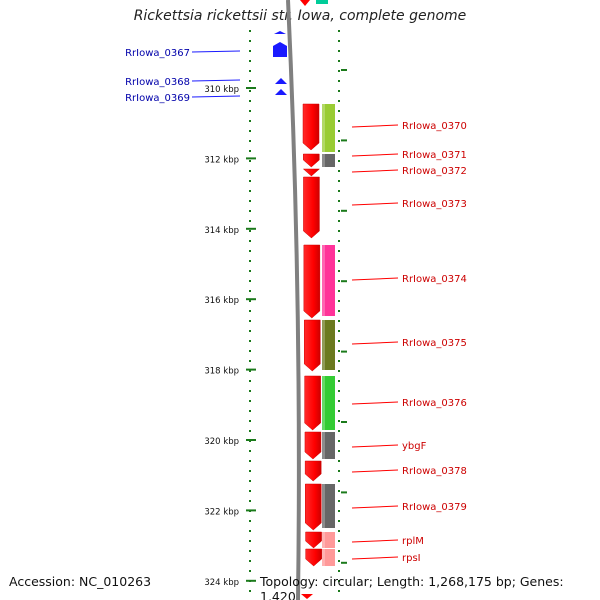 The width and height of the screenshot is (600, 600). What do you see at coordinates (305, 3) in the screenshot?
I see `forward-gene-partial-top` at bounding box center [305, 3].